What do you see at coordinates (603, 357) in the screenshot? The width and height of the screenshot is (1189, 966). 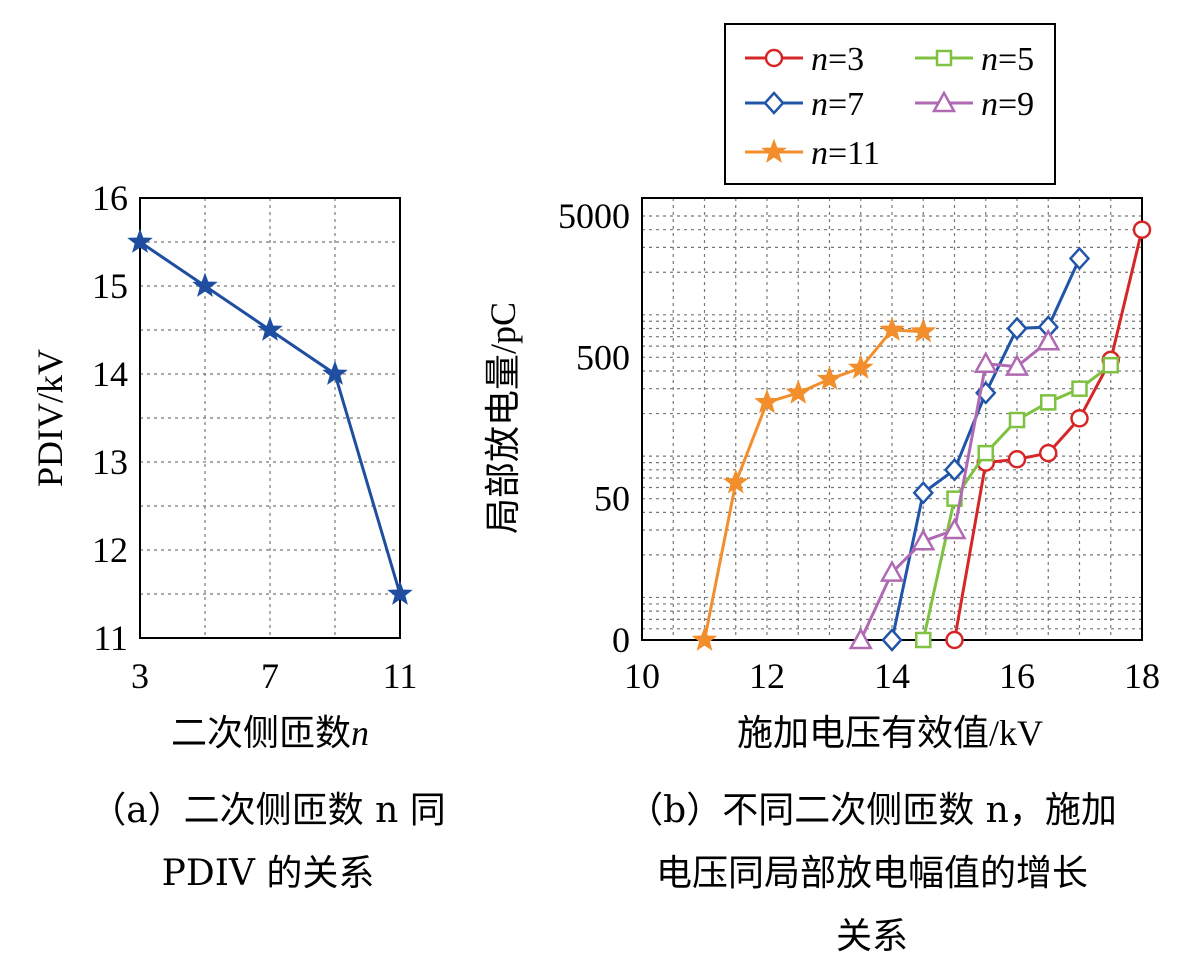 I see `chart-b-y-tick: 500` at bounding box center [603, 357].